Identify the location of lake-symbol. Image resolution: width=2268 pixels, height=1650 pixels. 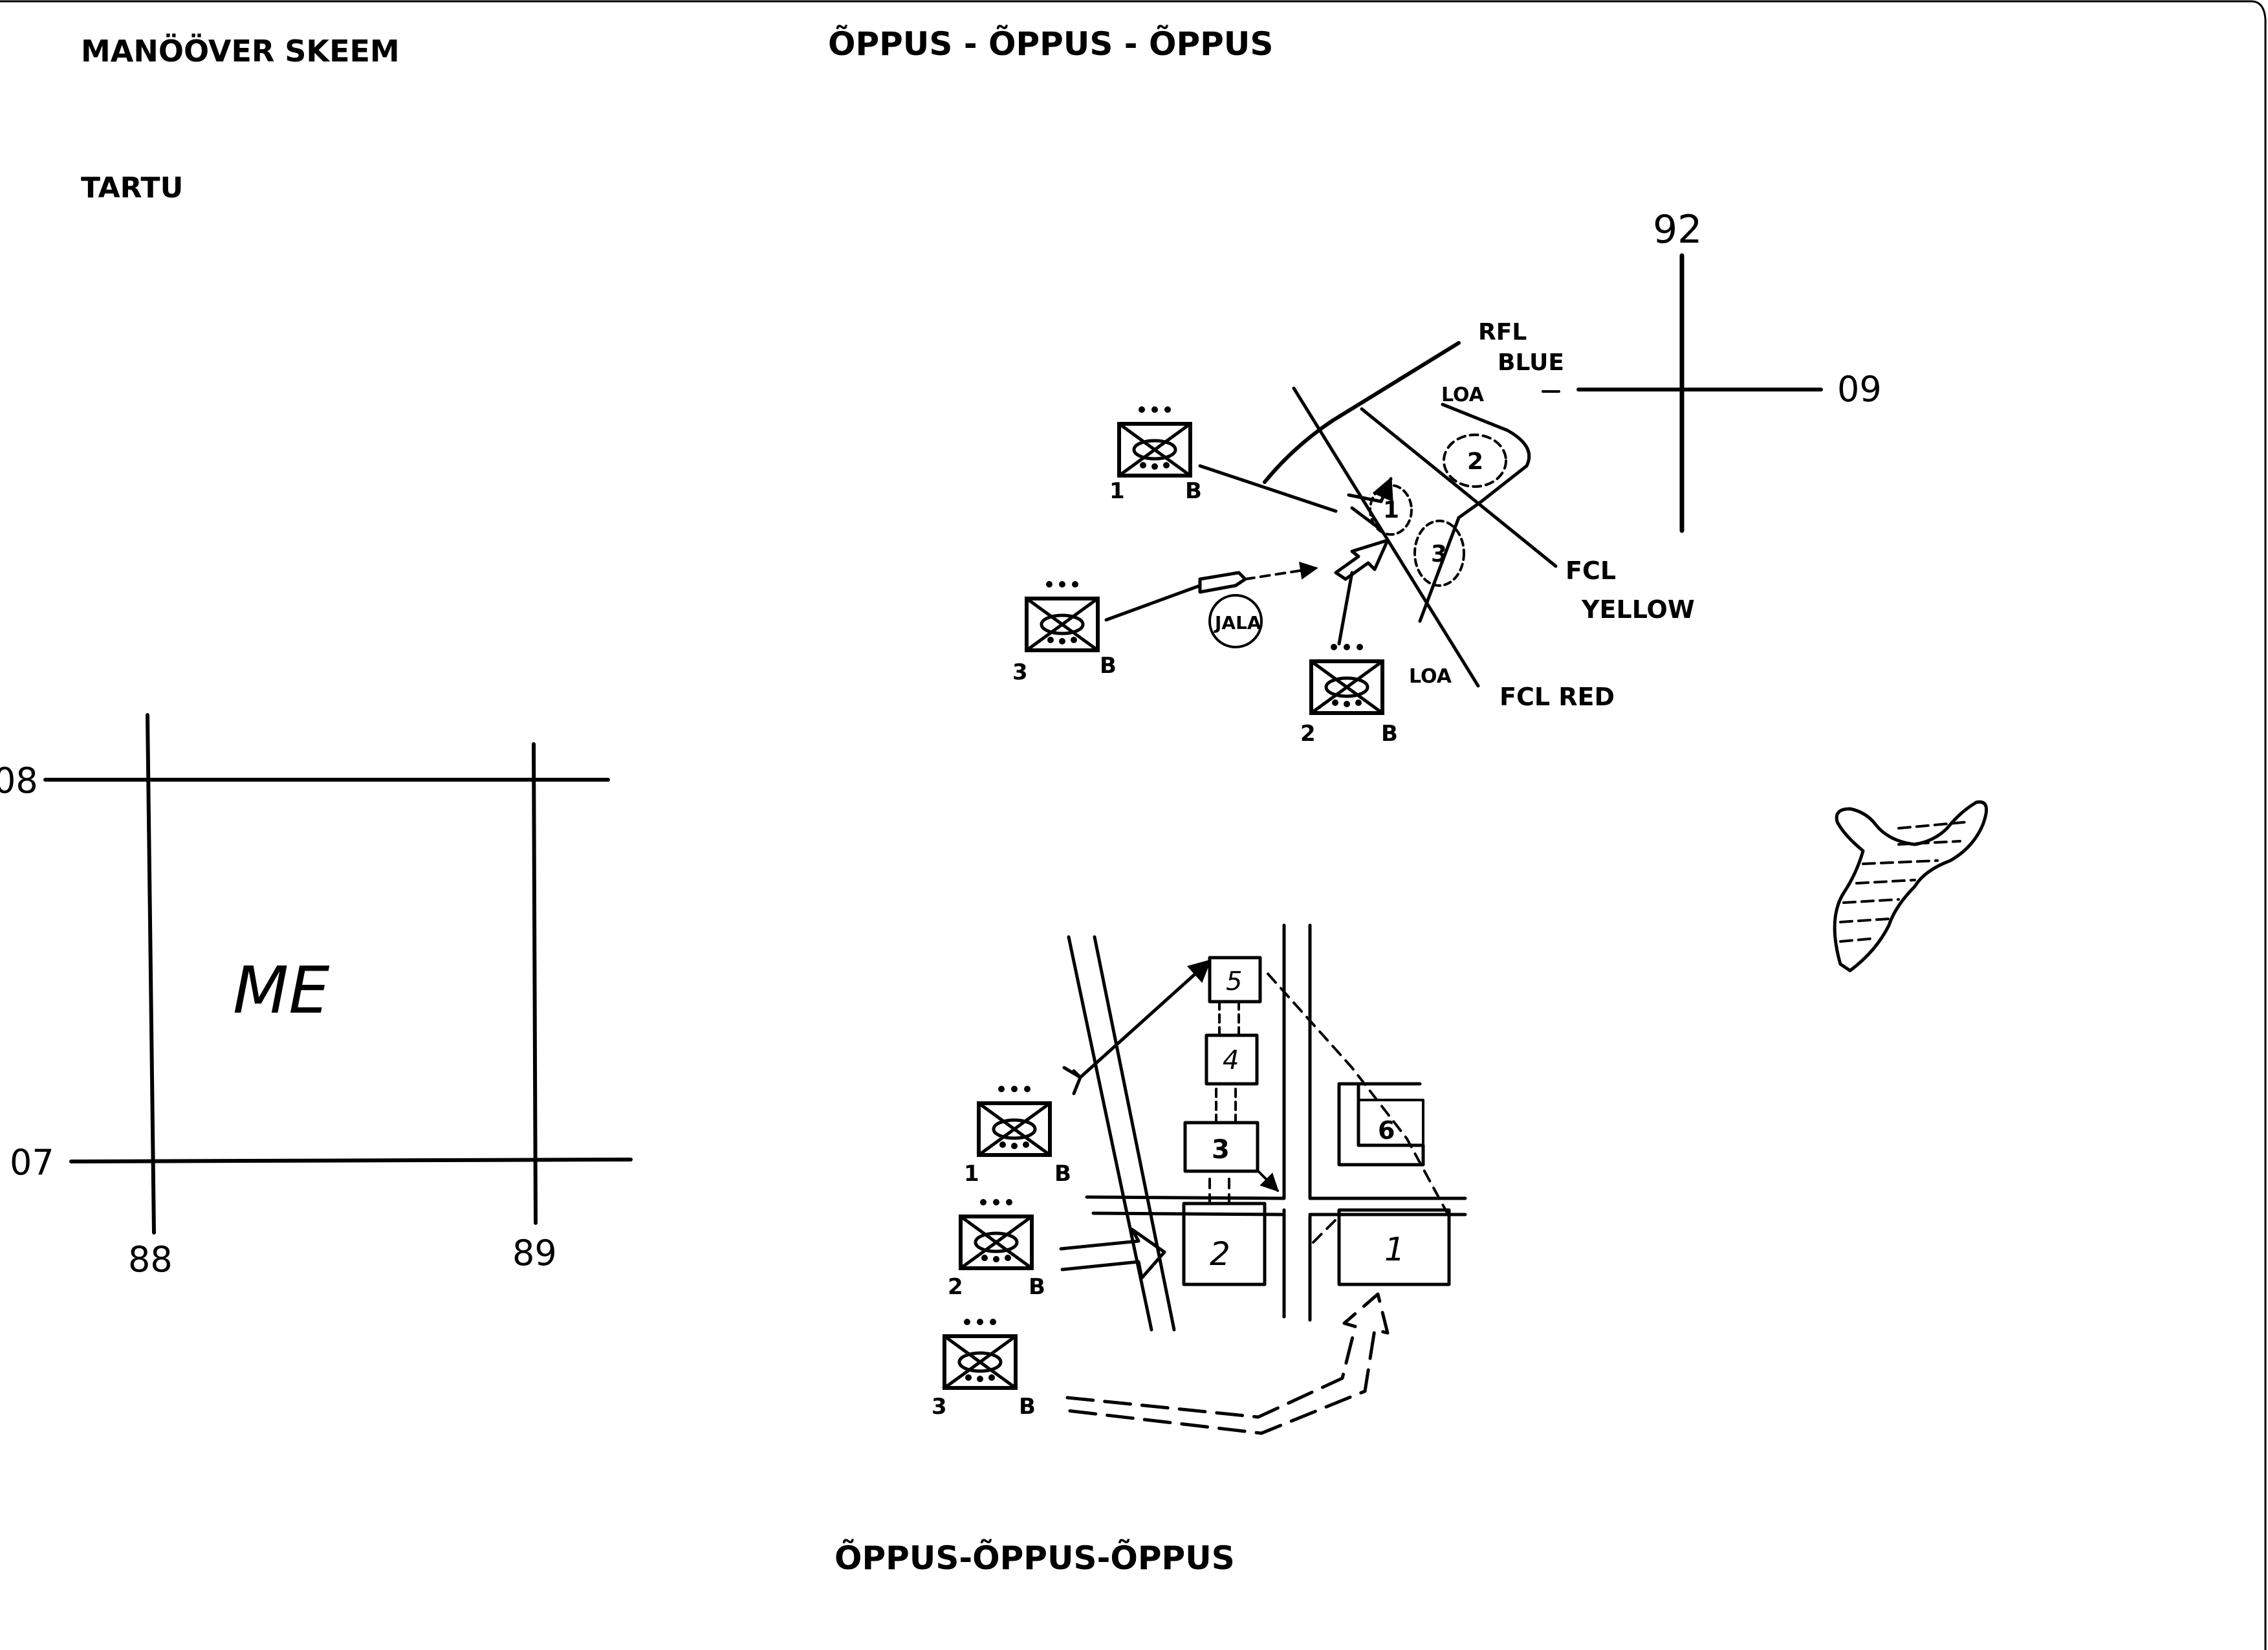
(1911, 886).